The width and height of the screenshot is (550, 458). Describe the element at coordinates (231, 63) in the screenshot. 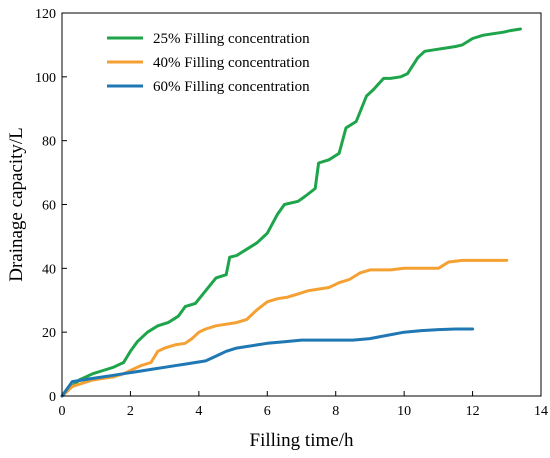

I see `legend-label-2: 40% Filling concentration` at that location.